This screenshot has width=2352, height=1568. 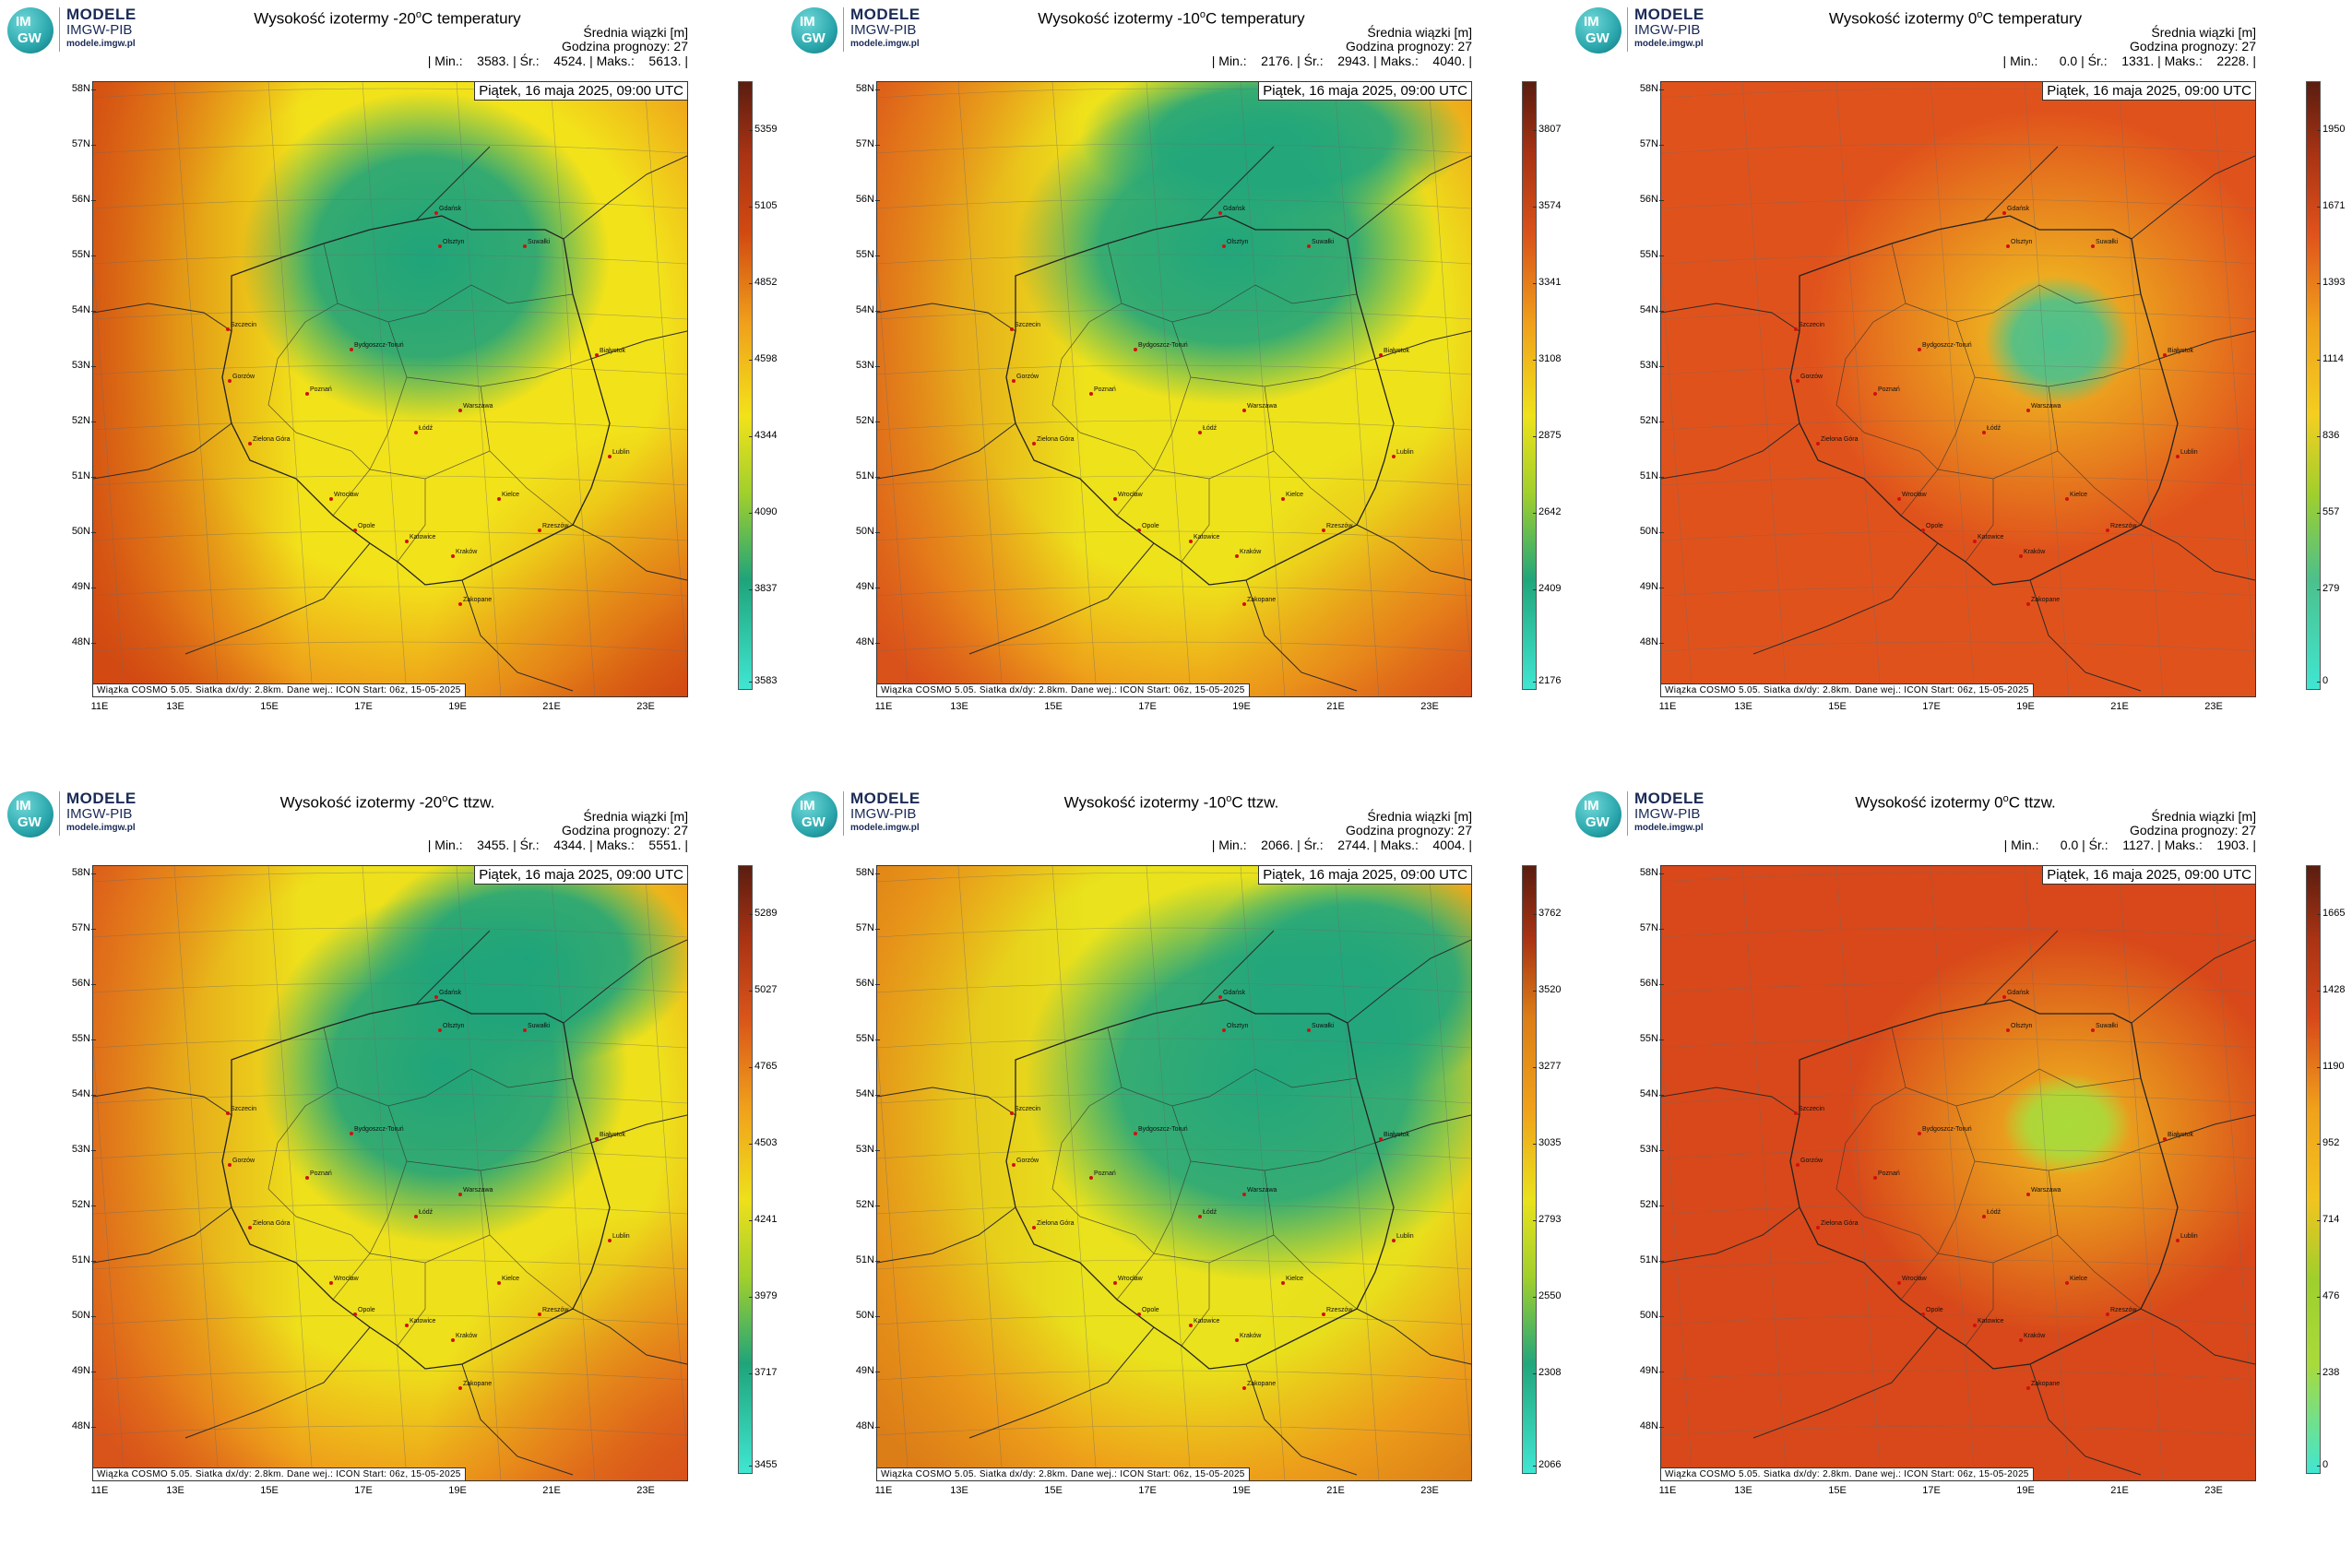 What do you see at coordinates (1646, 641) in the screenshot?
I see `latitude-label: 48N` at bounding box center [1646, 641].